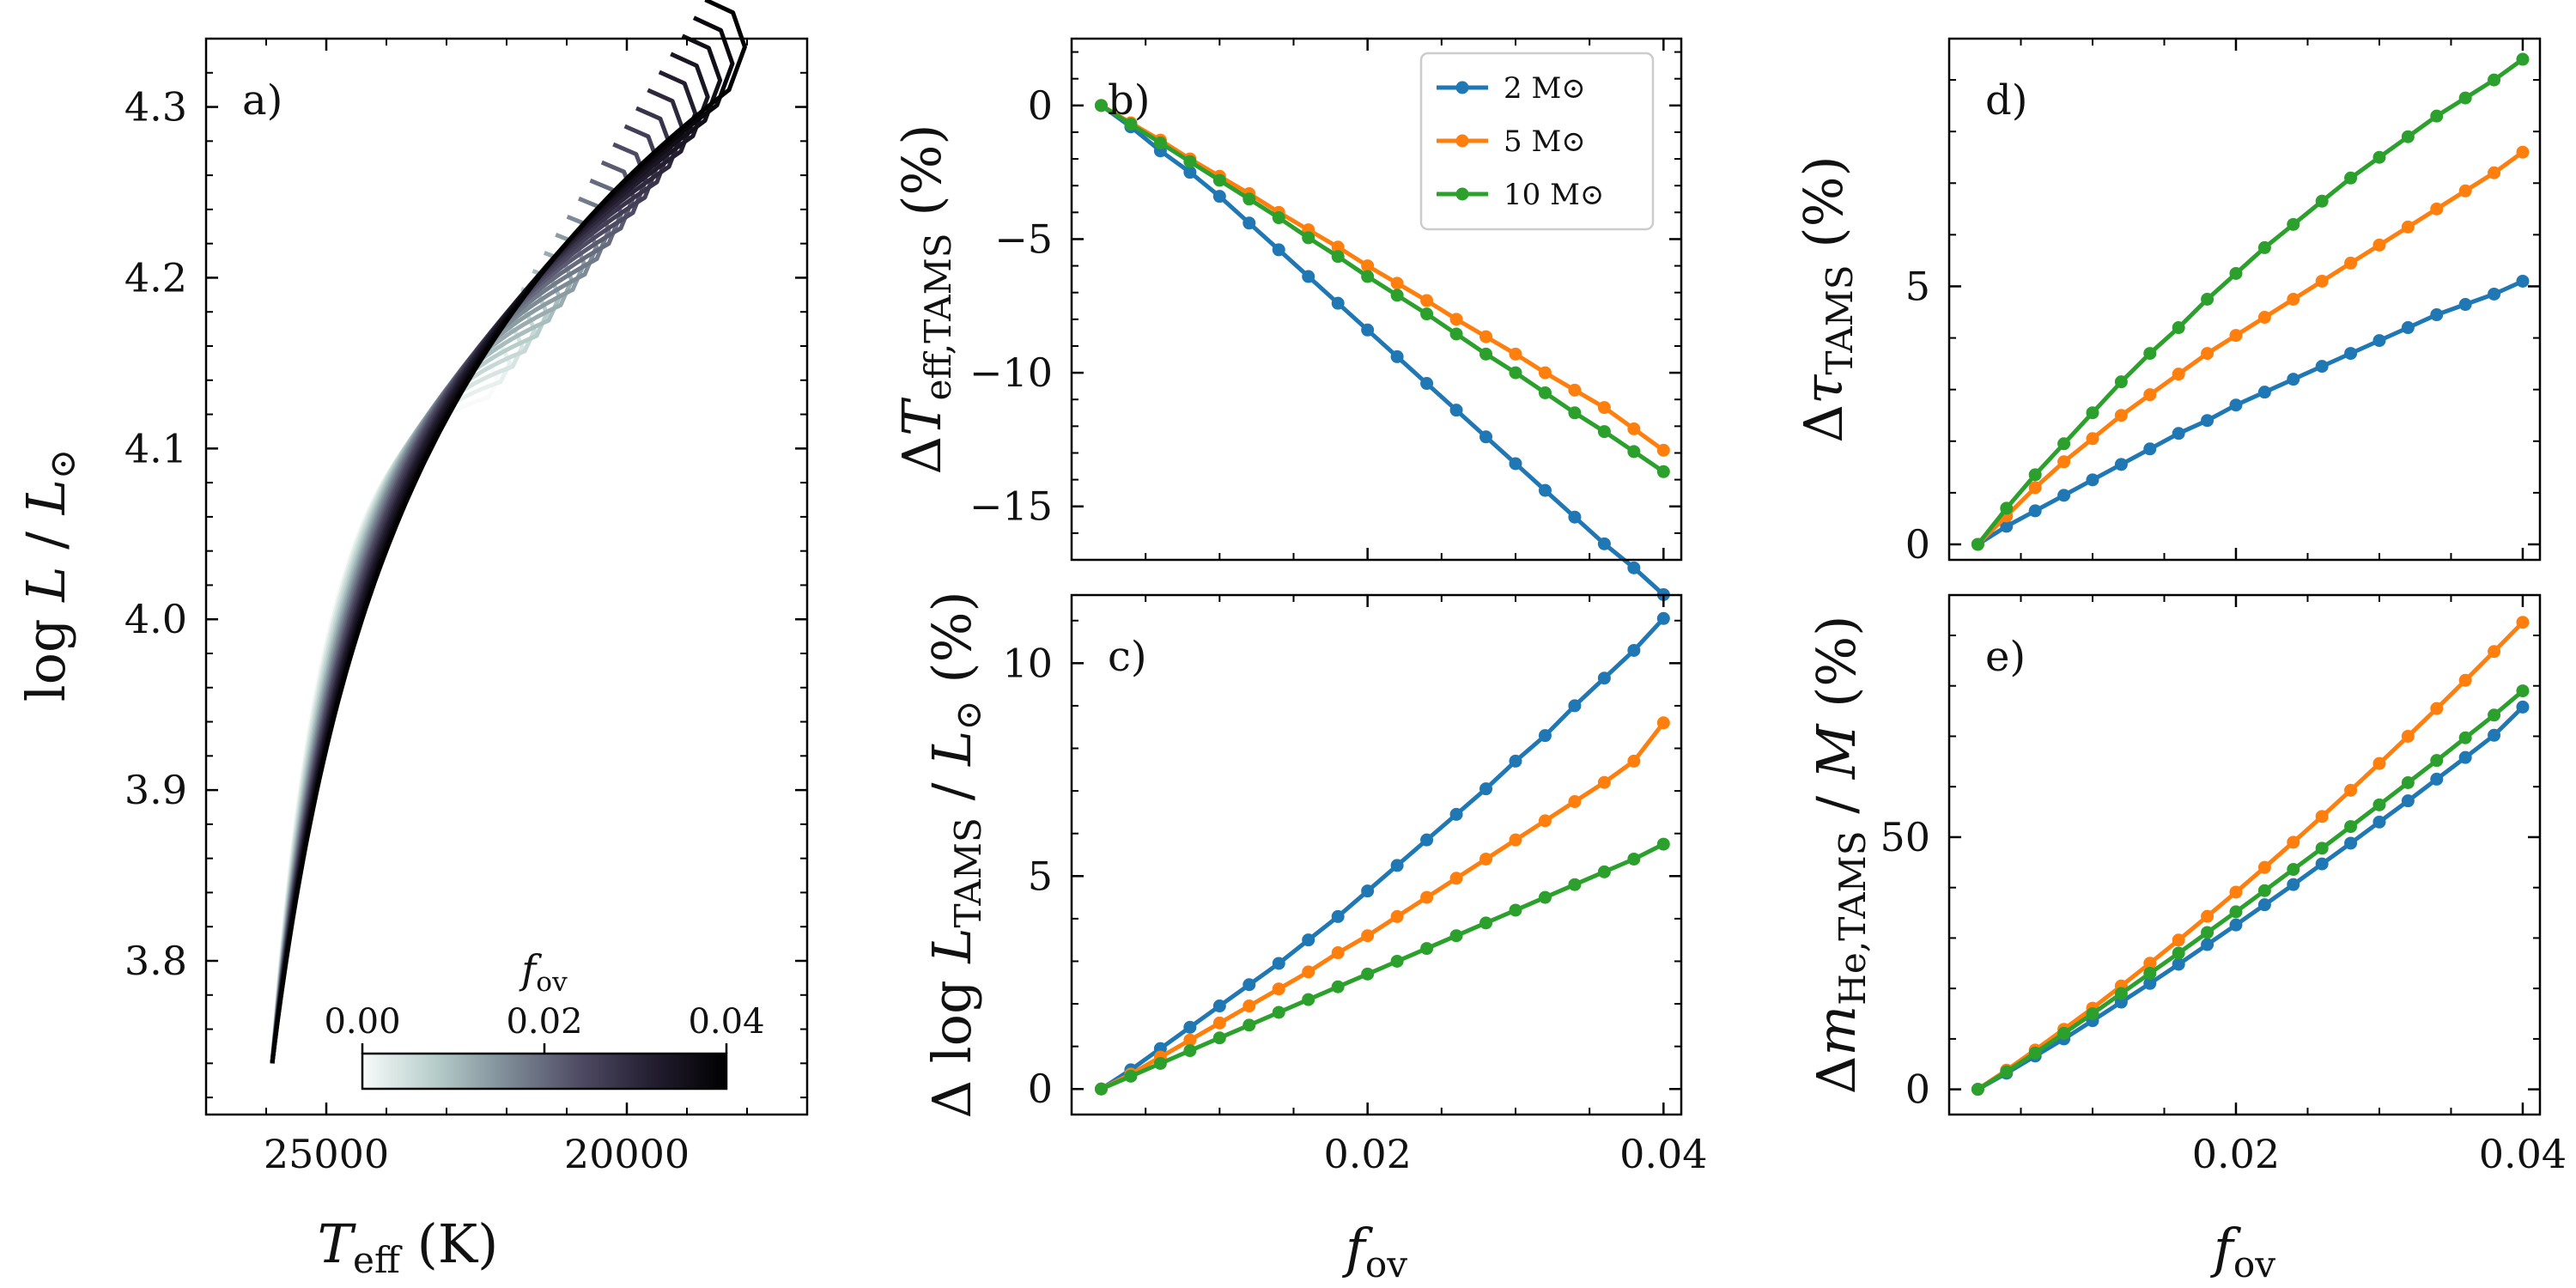  I want to click on legend-entry: 2 M⊙, so click(1545, 88).